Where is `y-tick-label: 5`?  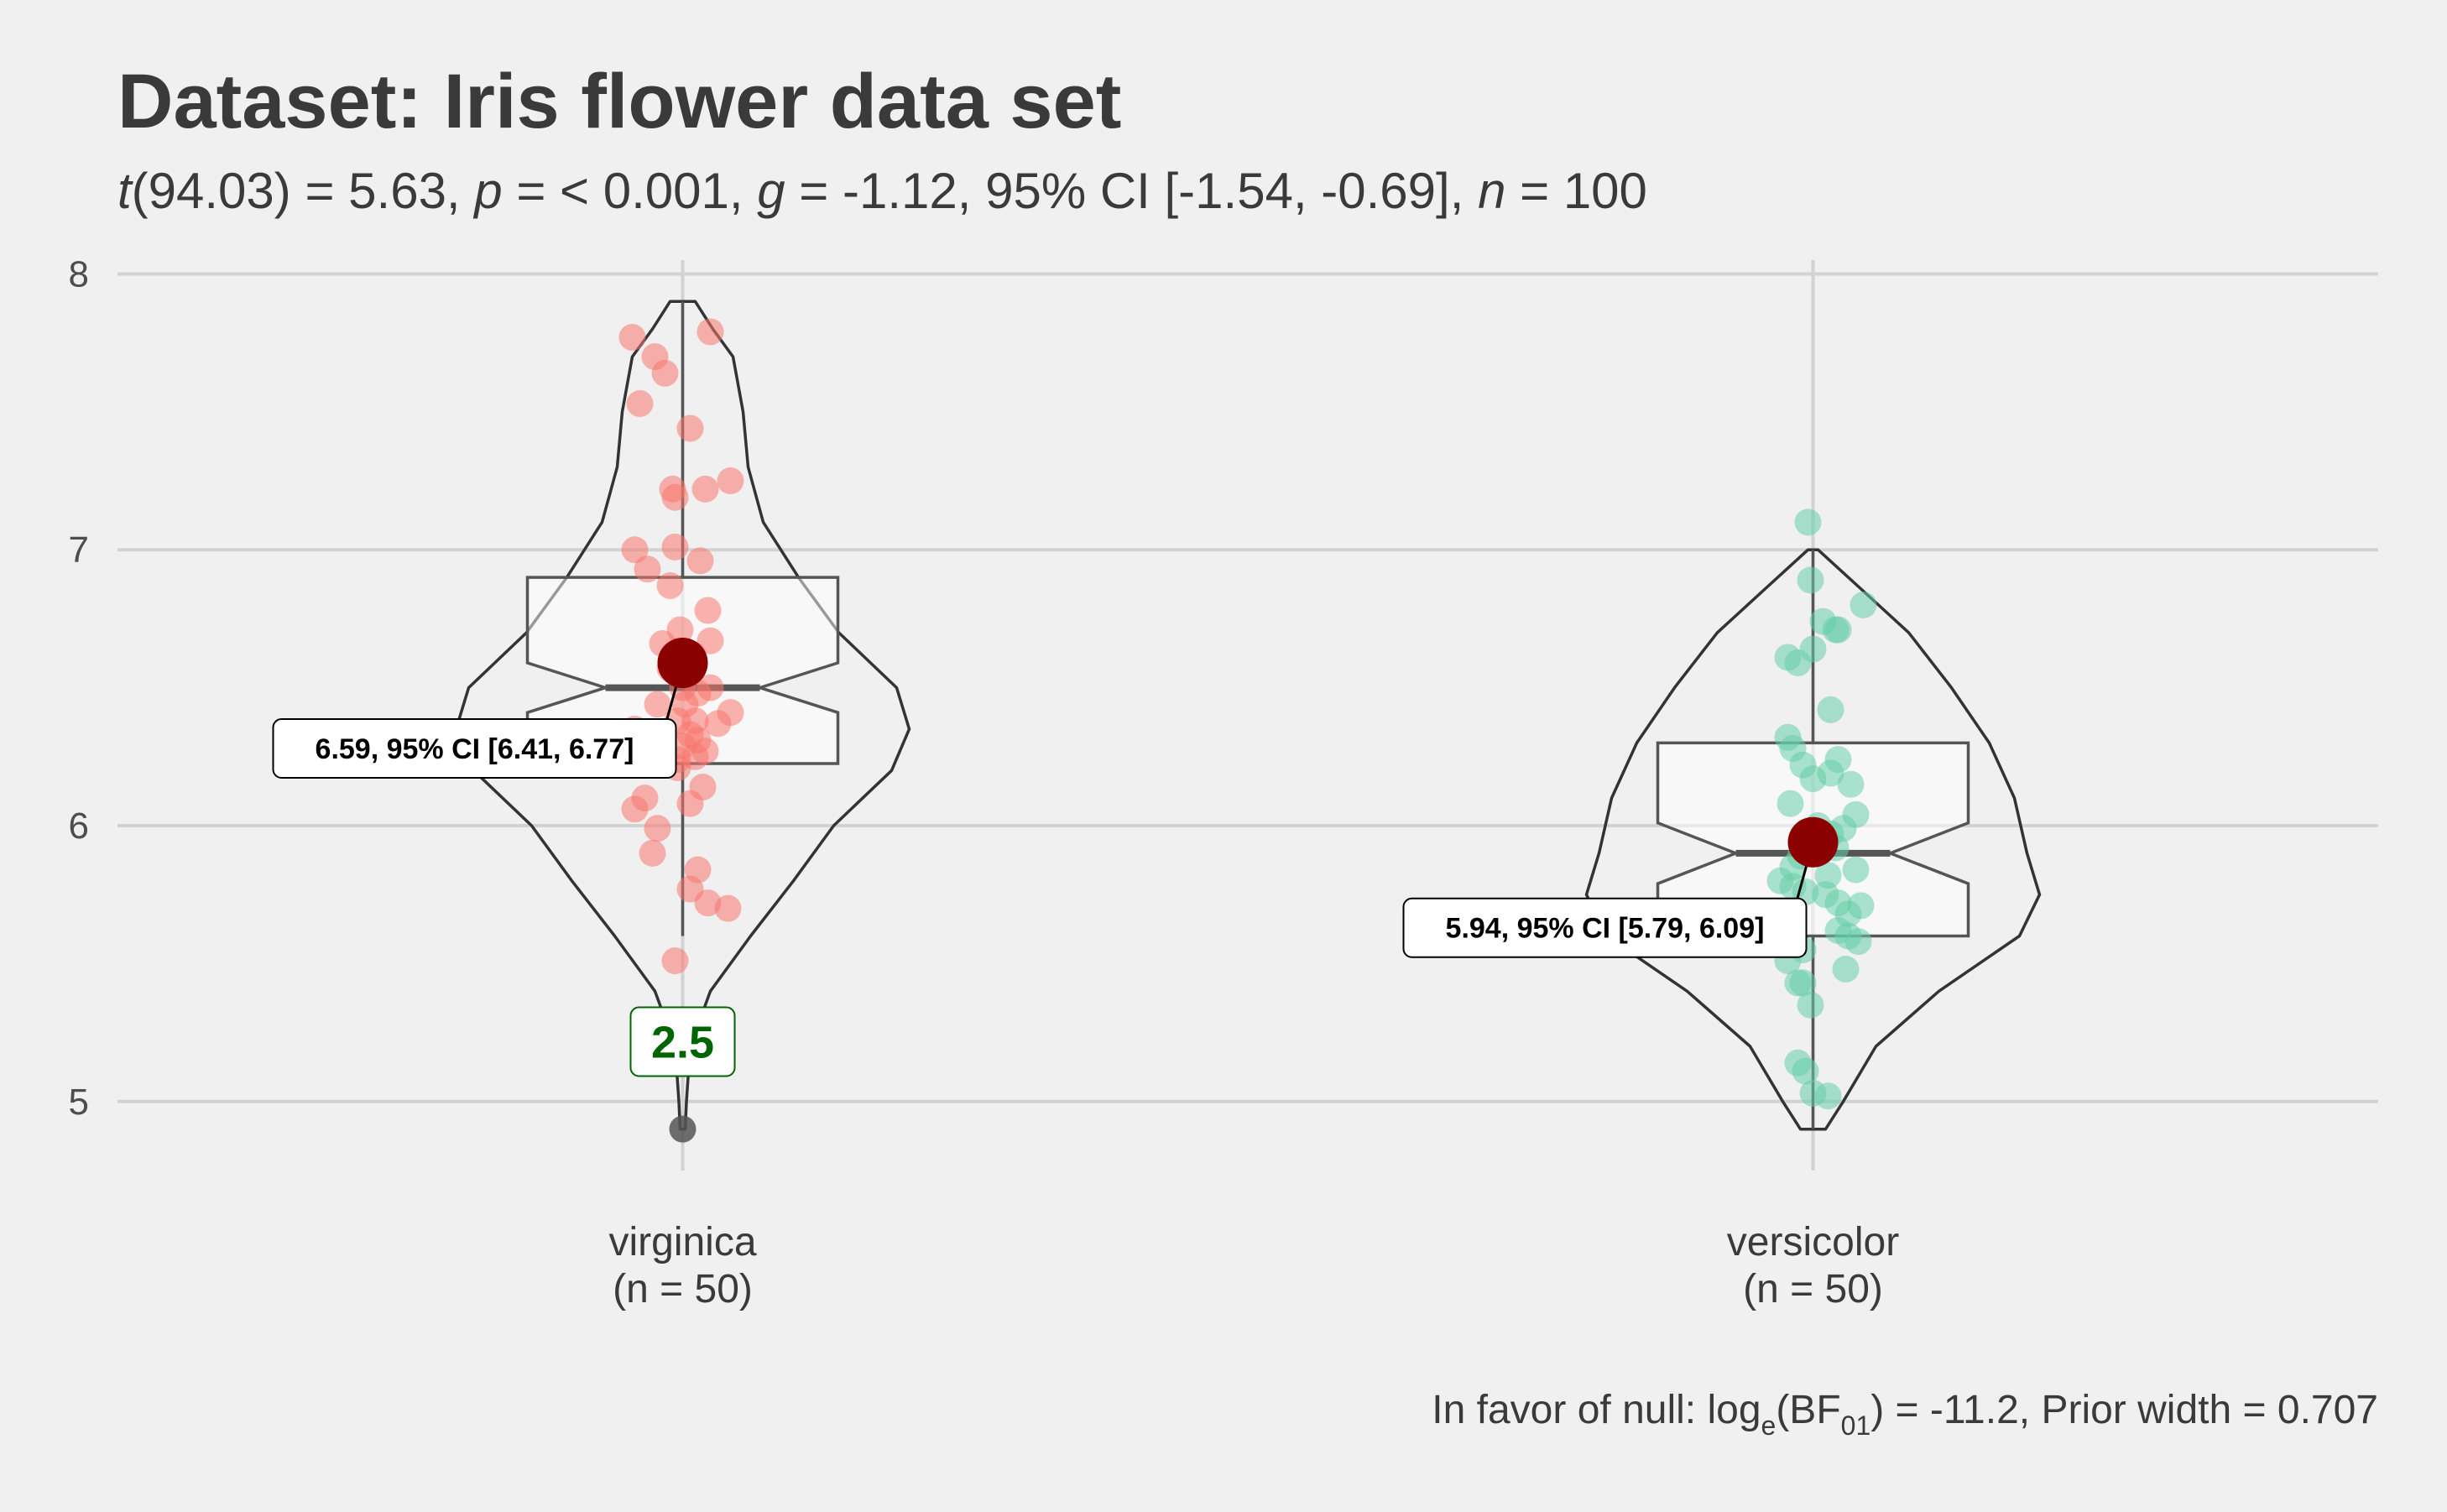 y-tick-label: 5 is located at coordinates (79, 1103).